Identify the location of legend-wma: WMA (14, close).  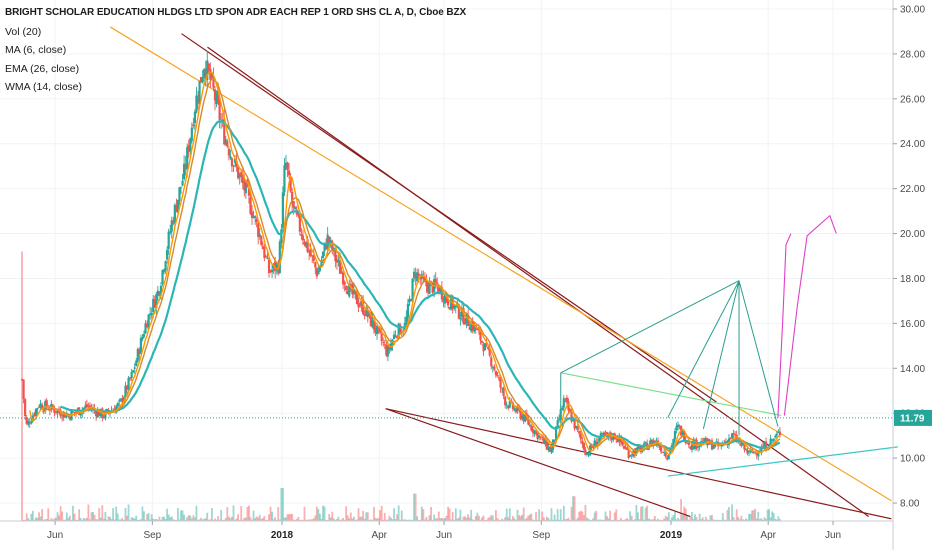
(44, 87).